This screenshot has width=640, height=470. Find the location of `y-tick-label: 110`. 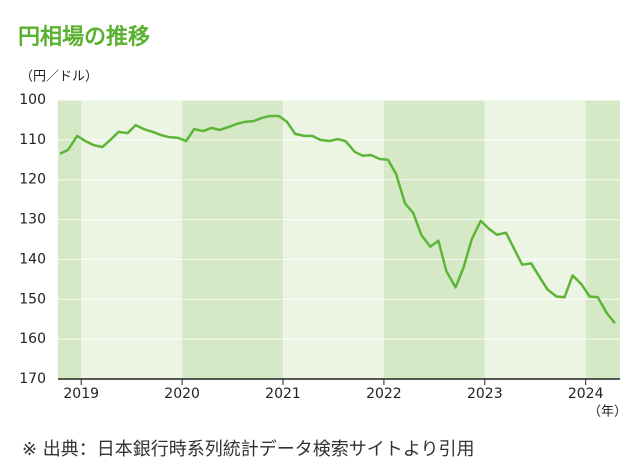

y-tick-label: 110 is located at coordinates (32, 140).